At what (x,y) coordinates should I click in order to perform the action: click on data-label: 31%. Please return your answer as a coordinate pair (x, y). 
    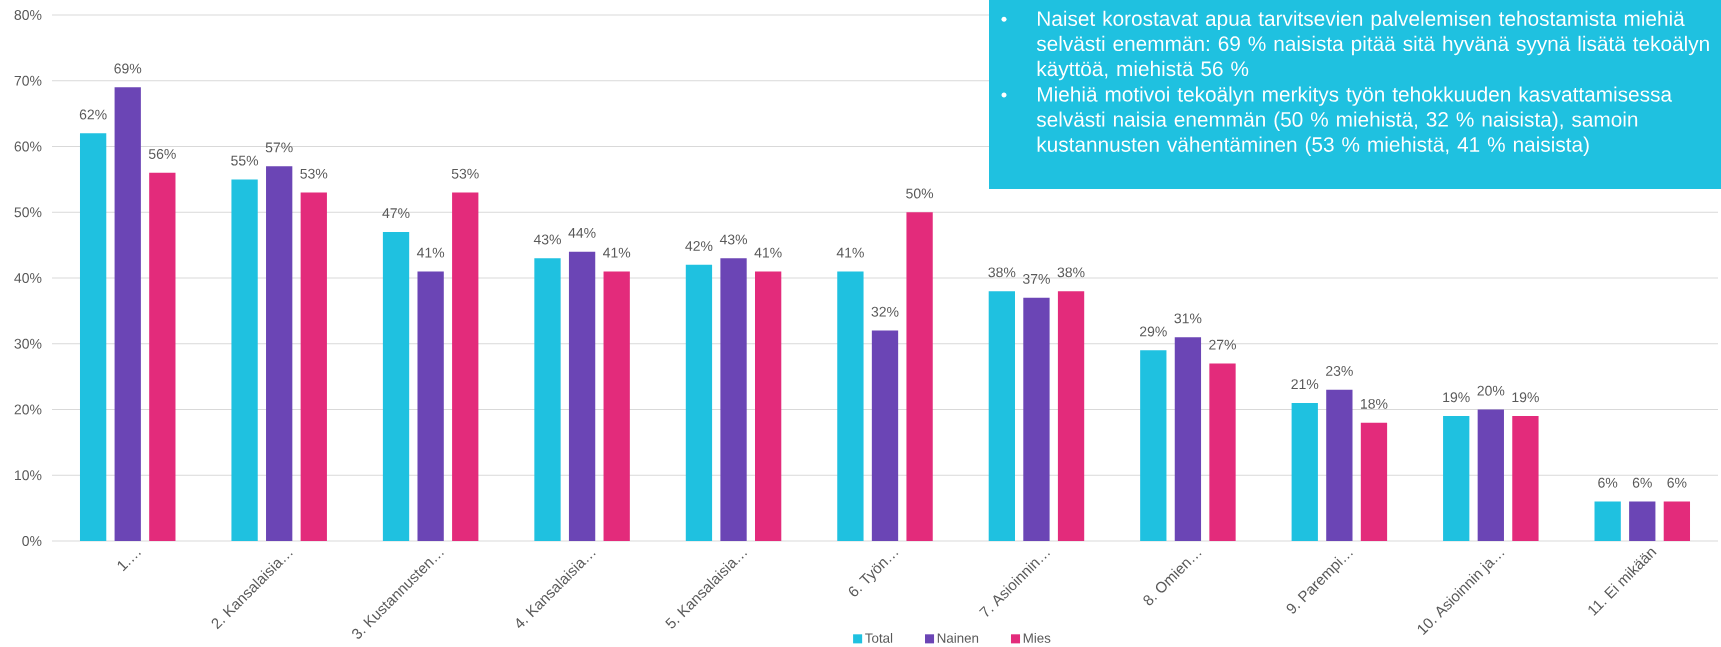
    Looking at the image, I should click on (1188, 318).